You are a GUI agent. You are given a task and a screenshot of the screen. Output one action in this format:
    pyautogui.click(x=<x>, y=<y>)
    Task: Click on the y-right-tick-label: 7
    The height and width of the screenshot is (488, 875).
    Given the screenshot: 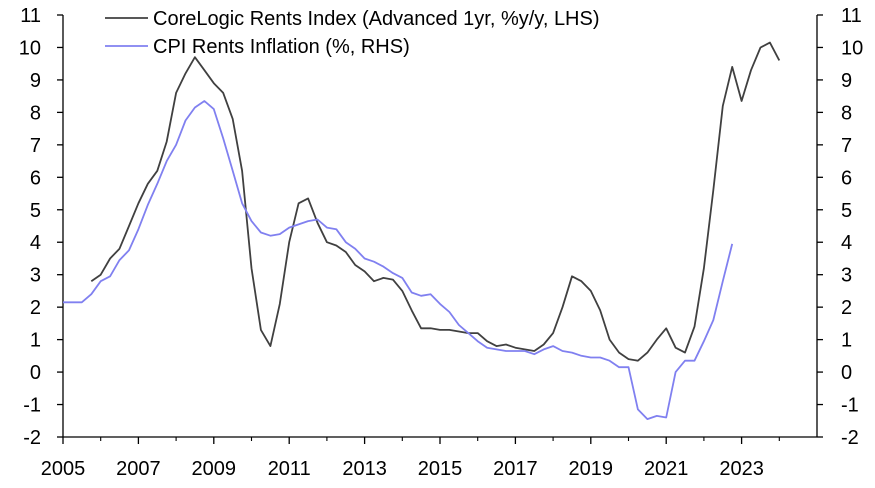 What is the action you would take?
    pyautogui.click(x=846, y=146)
    